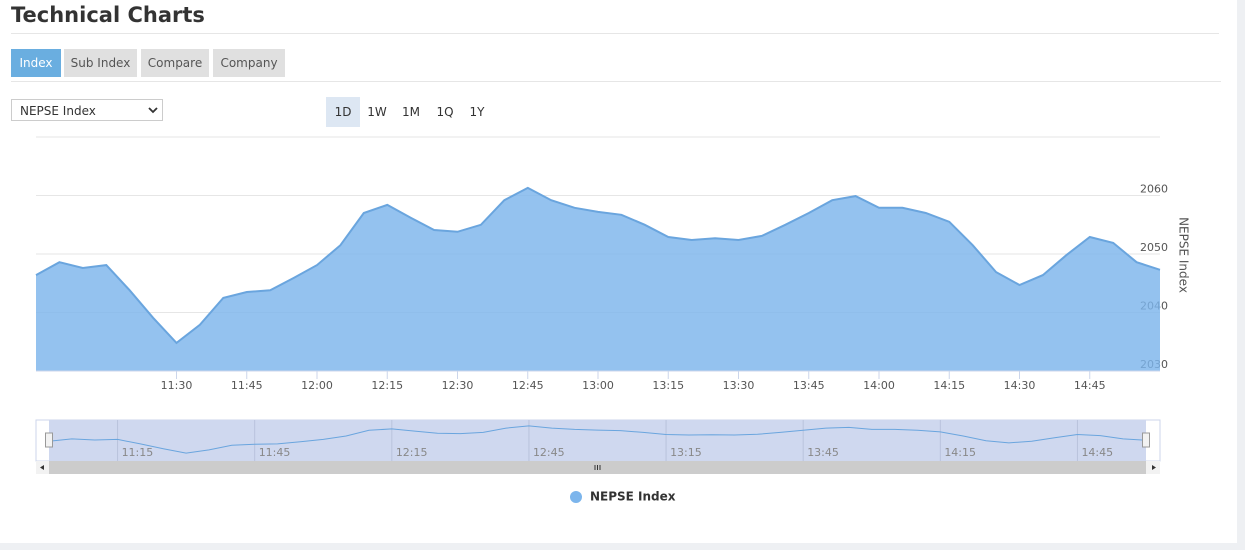 This screenshot has height=550, width=1245. I want to click on x-tick-label: 14:15, so click(949, 385).